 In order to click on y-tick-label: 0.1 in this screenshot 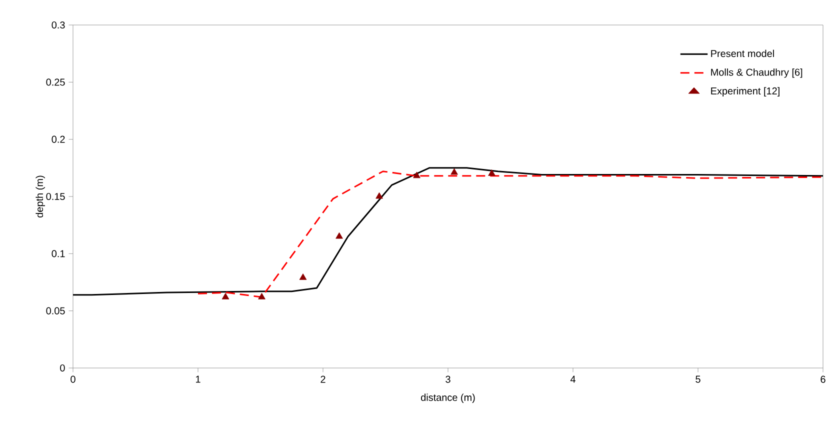, I will do `click(58, 254)`.